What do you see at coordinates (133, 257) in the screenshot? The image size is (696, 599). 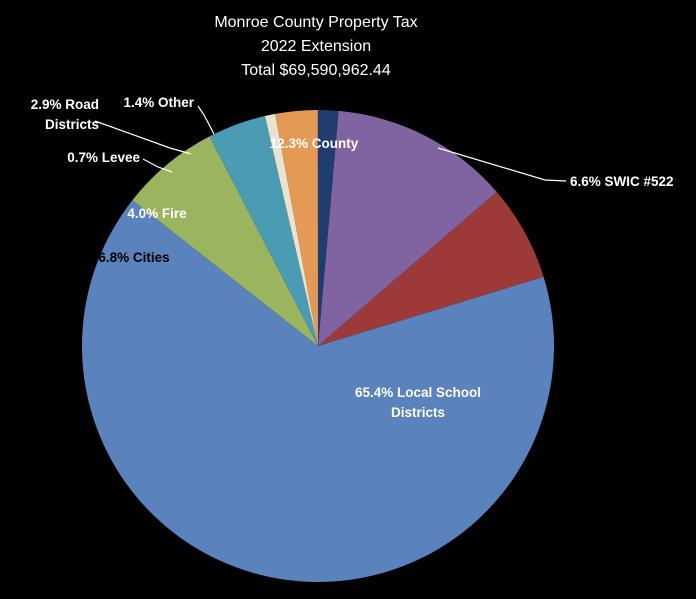 I see `slice-label: 6.8% Cities` at bounding box center [133, 257].